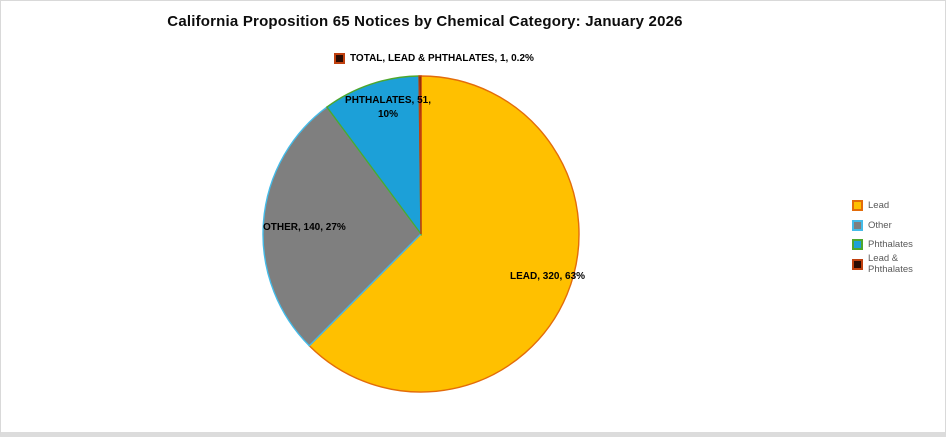 The height and width of the screenshot is (437, 946). Describe the element at coordinates (857, 245) in the screenshot. I see `legend-marker-phthalates-icon` at that location.